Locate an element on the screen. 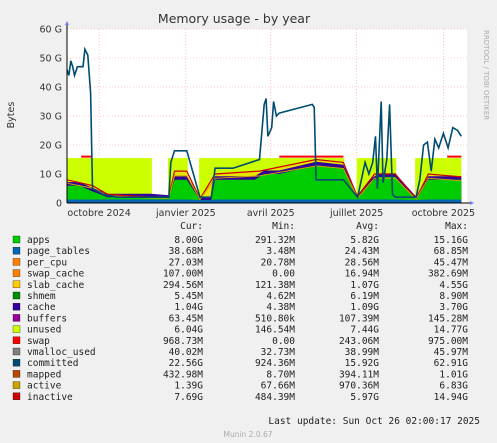  legend-avg: 1.09G is located at coordinates (364, 307).